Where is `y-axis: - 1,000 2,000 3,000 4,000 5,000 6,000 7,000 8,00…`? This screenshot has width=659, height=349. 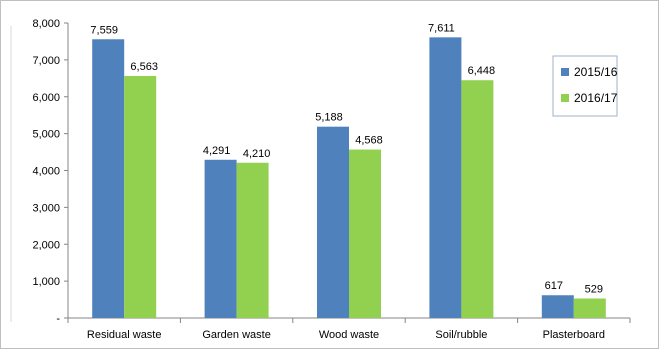 y-axis: - 1,000 2,000 3,000 4,000 5,000 6,000 7,000 8,00… is located at coordinates (50, 171).